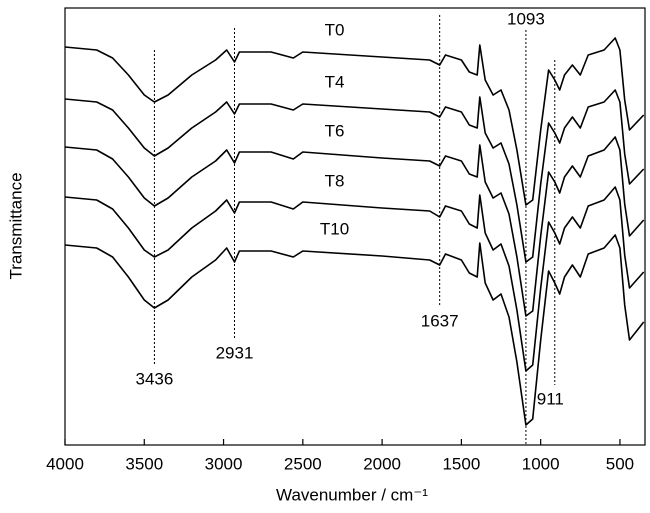 Image resolution: width=650 pixels, height=513 pixels. Describe the element at coordinates (334, 228) in the screenshot. I see `series-label: T10` at that location.